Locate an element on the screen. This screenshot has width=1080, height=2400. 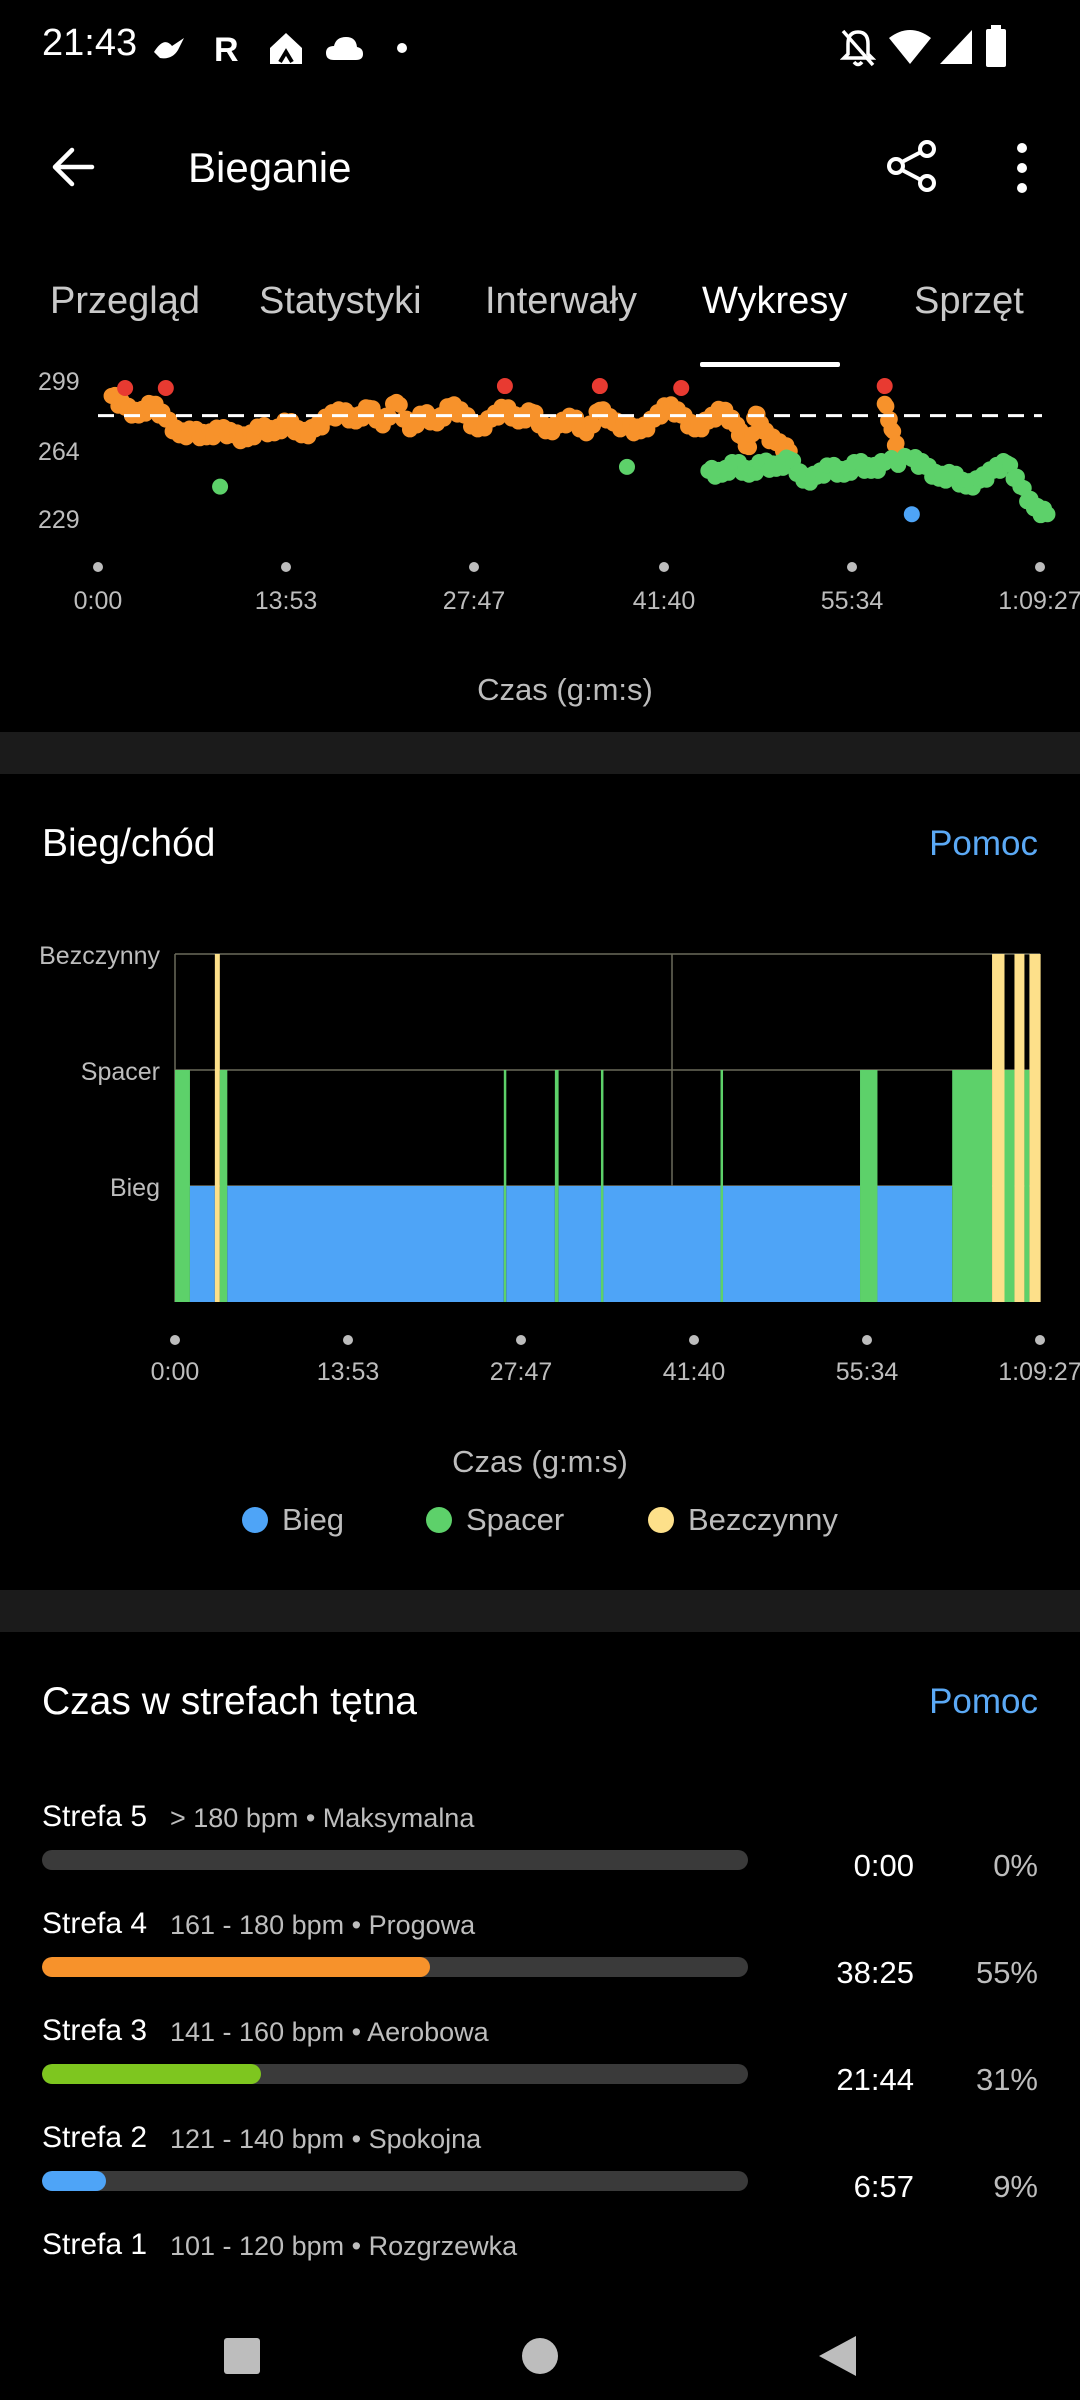
zone-desc: 141 - 160 bpm • Aerobowa is located at coordinates (329, 2032).